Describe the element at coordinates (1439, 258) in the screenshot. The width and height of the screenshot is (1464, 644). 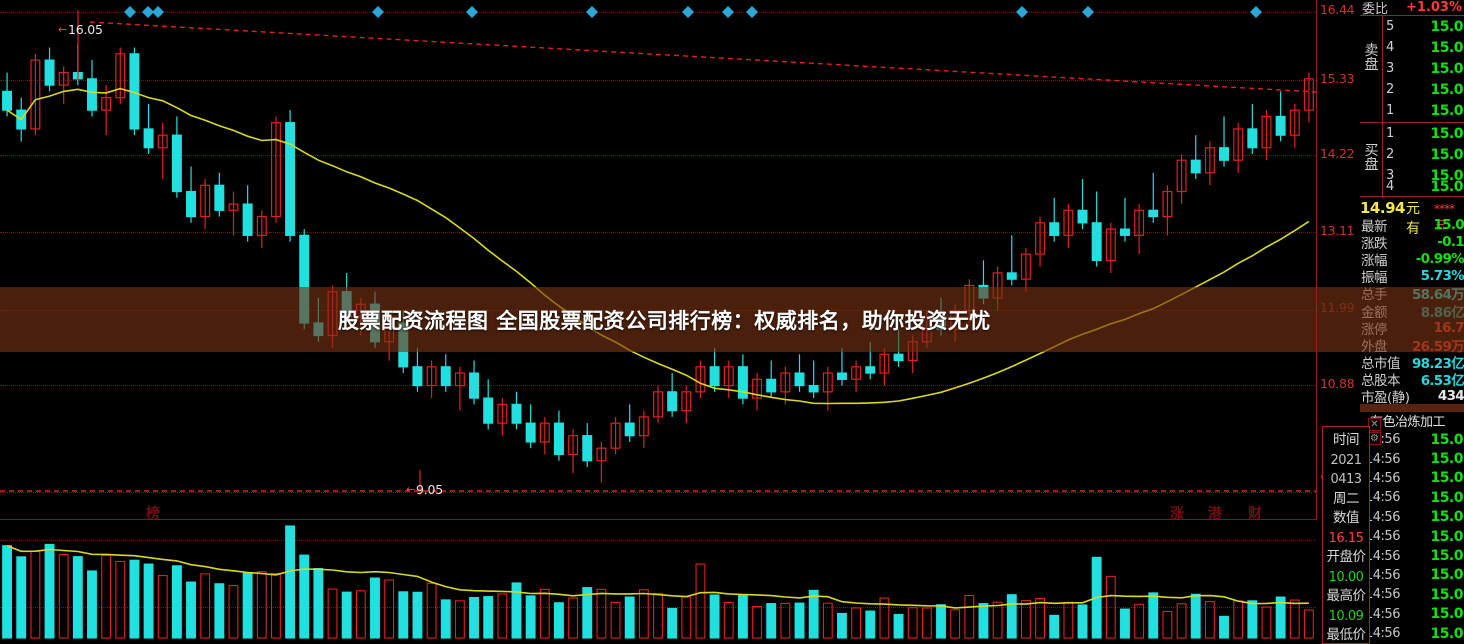
I see `quote-value: -0.99%` at that location.